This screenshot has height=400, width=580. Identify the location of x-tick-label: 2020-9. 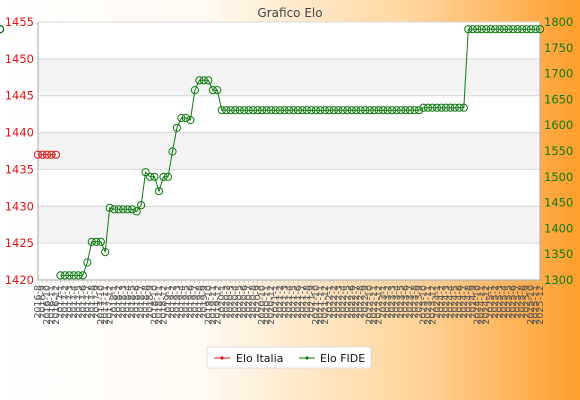
(258, 302).